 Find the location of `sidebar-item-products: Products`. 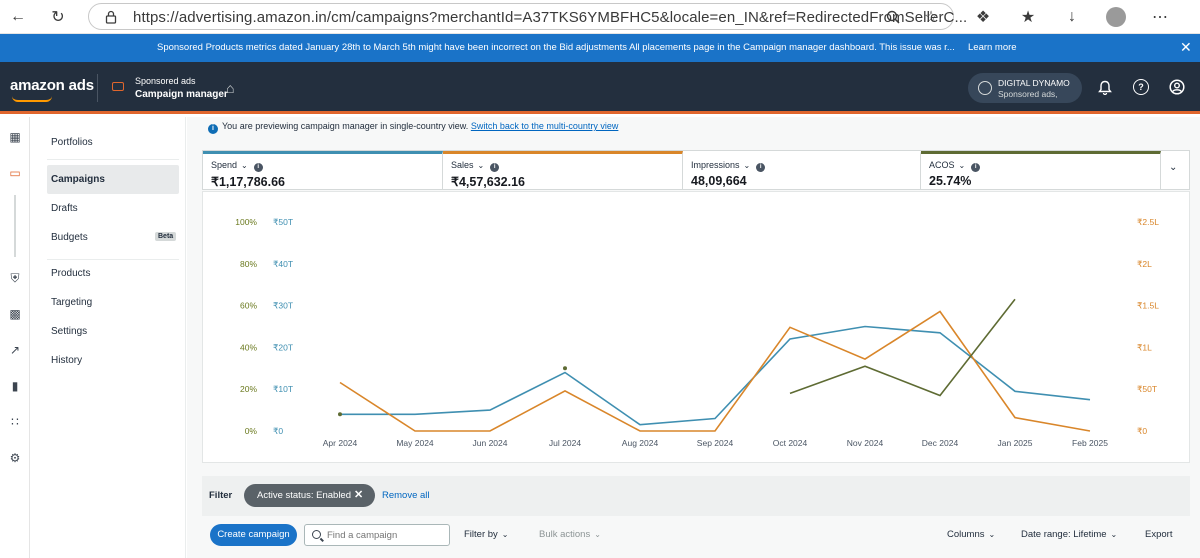

sidebar-item-products: Products is located at coordinates (71, 273).